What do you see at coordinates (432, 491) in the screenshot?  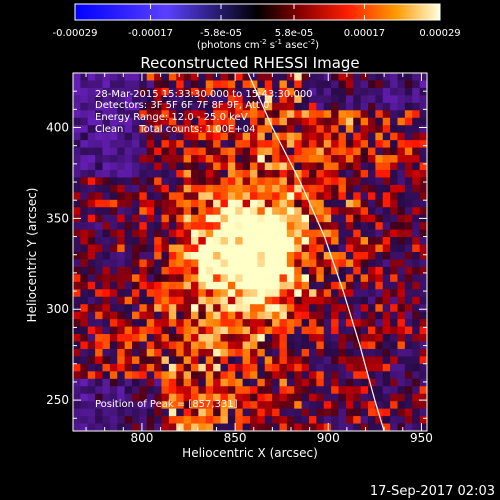 I see `footer-date: 17-Sep-2017 02:03` at bounding box center [432, 491].